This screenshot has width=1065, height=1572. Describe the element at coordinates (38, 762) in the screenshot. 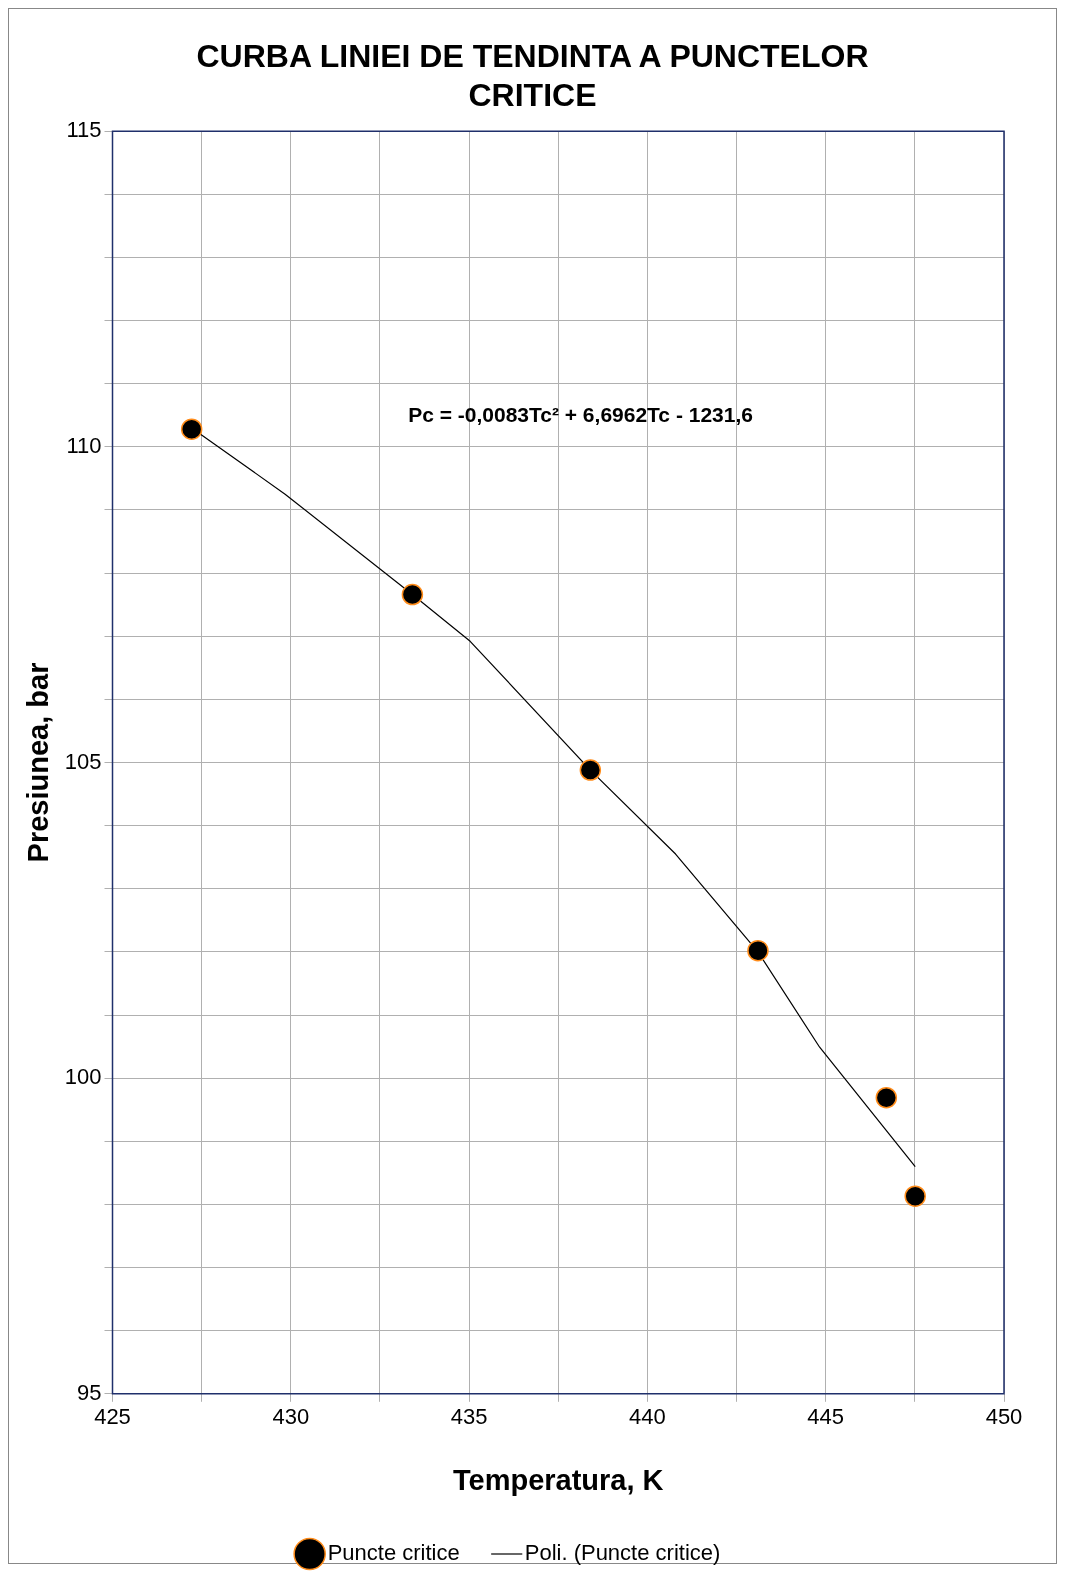

I see `y-axis-title: Presiunea, bar` at that location.